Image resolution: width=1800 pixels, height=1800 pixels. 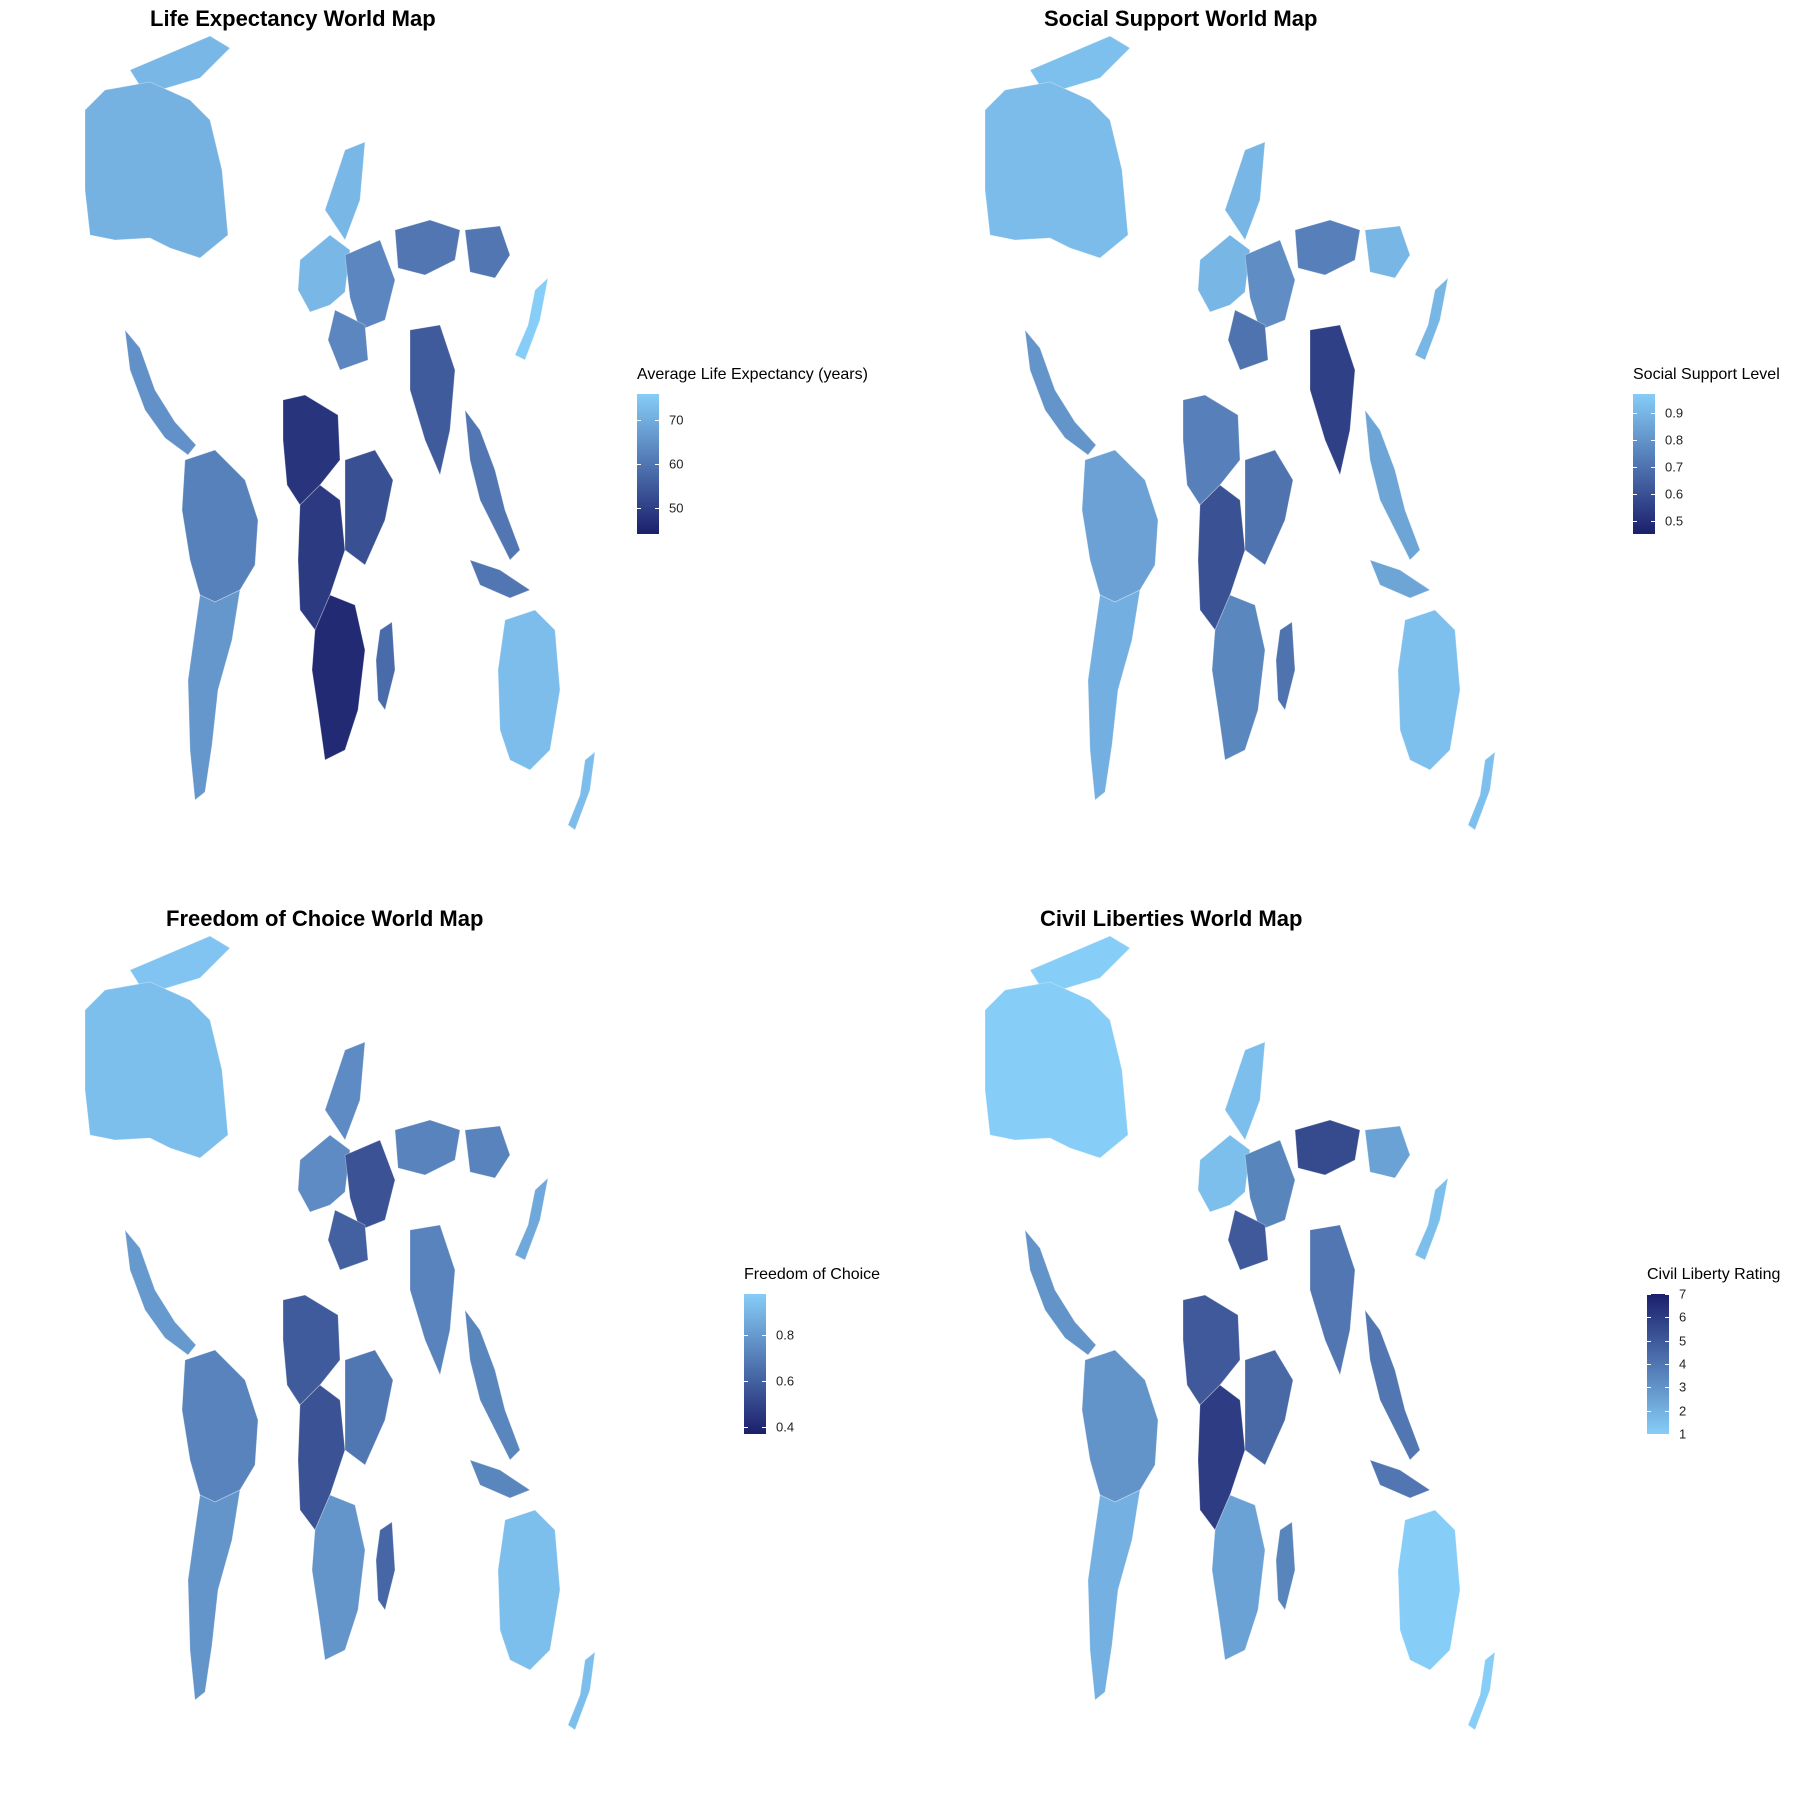 I want to click on legend-tick-label: 0.8, so click(x=1674, y=440).